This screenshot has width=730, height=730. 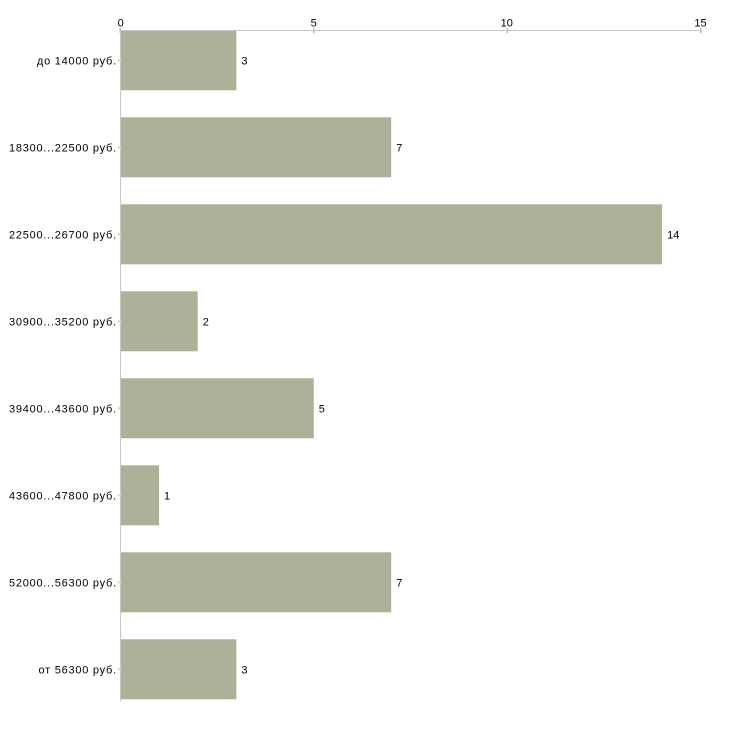 What do you see at coordinates (507, 23) in the screenshot?
I see `svg-text: 10` at bounding box center [507, 23].